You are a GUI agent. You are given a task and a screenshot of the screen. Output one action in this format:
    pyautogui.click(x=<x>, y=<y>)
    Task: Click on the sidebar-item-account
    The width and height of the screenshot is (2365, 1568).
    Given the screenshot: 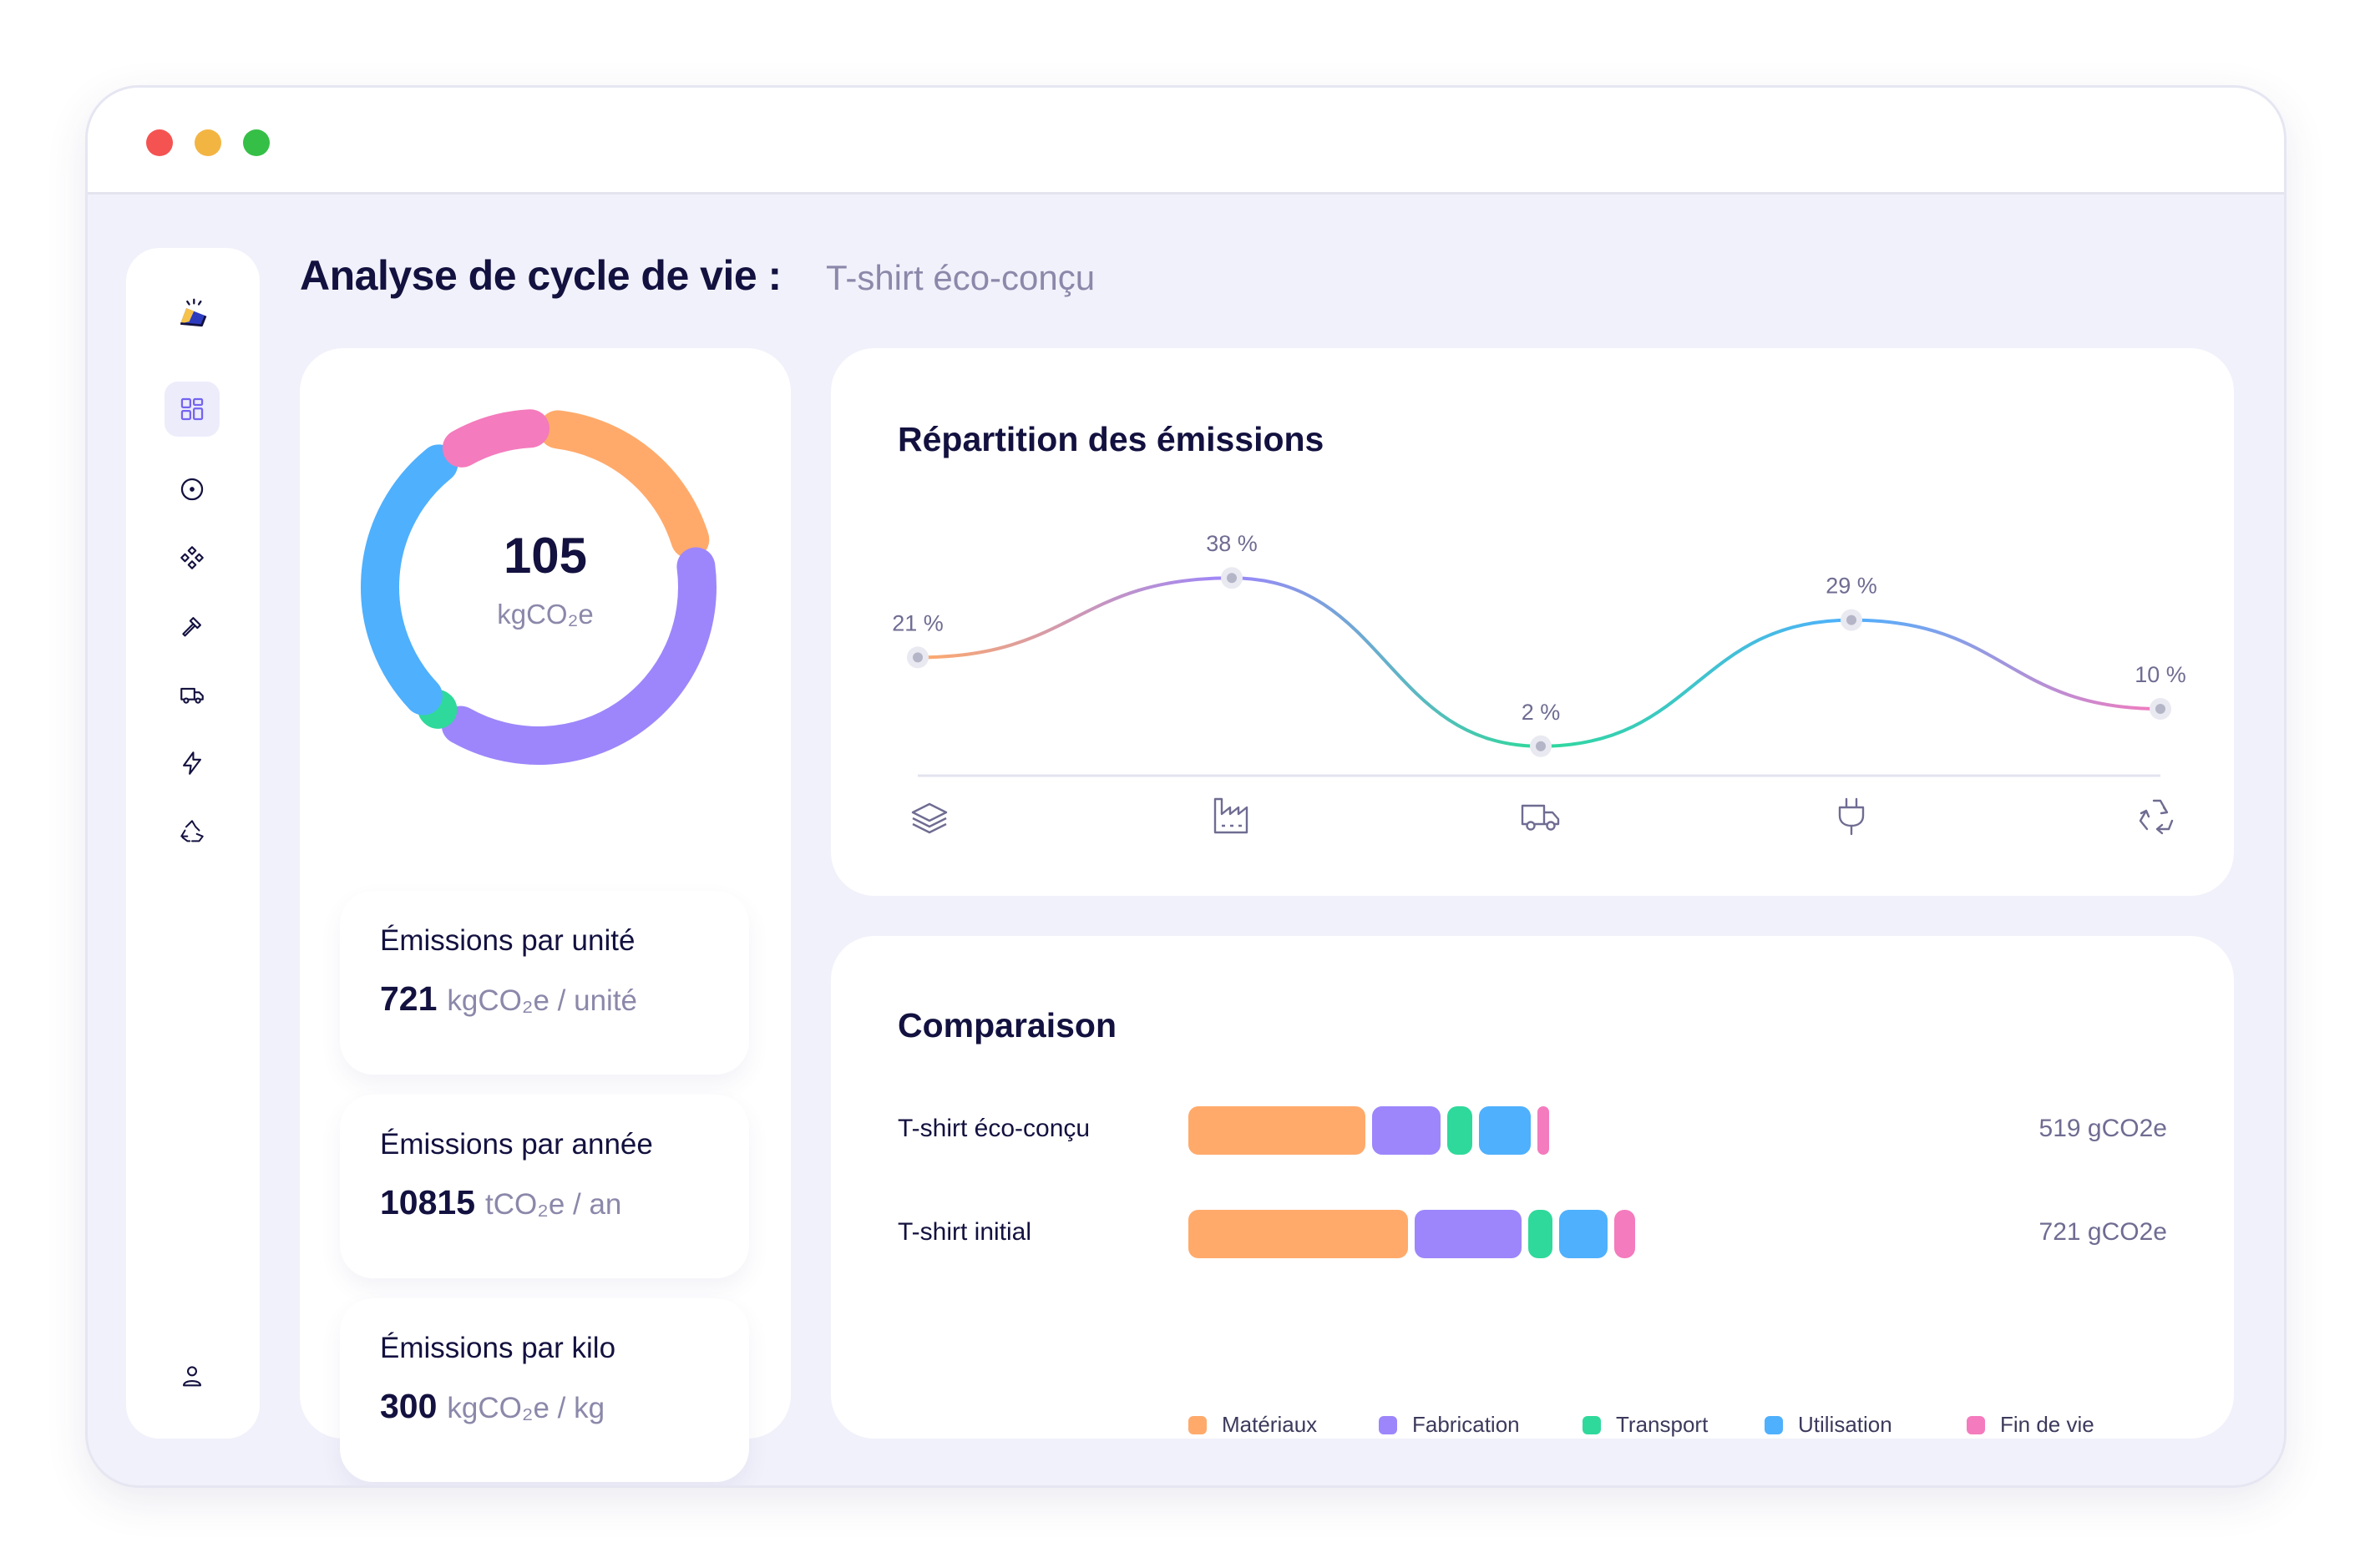 What is the action you would take?
    pyautogui.click(x=193, y=1376)
    